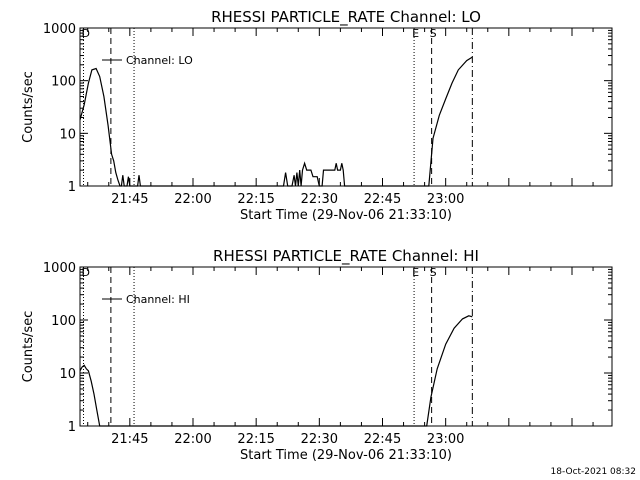 Image resolution: width=640 pixels, height=480 pixels. I want to click on y-axis-label-0: Counts/sec, so click(28, 107).